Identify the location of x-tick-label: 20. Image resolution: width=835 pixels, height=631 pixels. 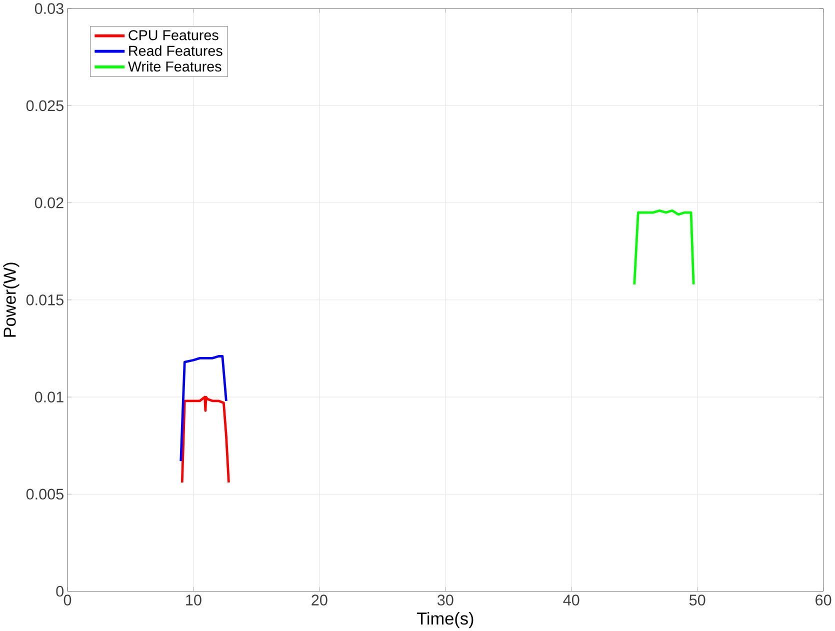
(320, 600).